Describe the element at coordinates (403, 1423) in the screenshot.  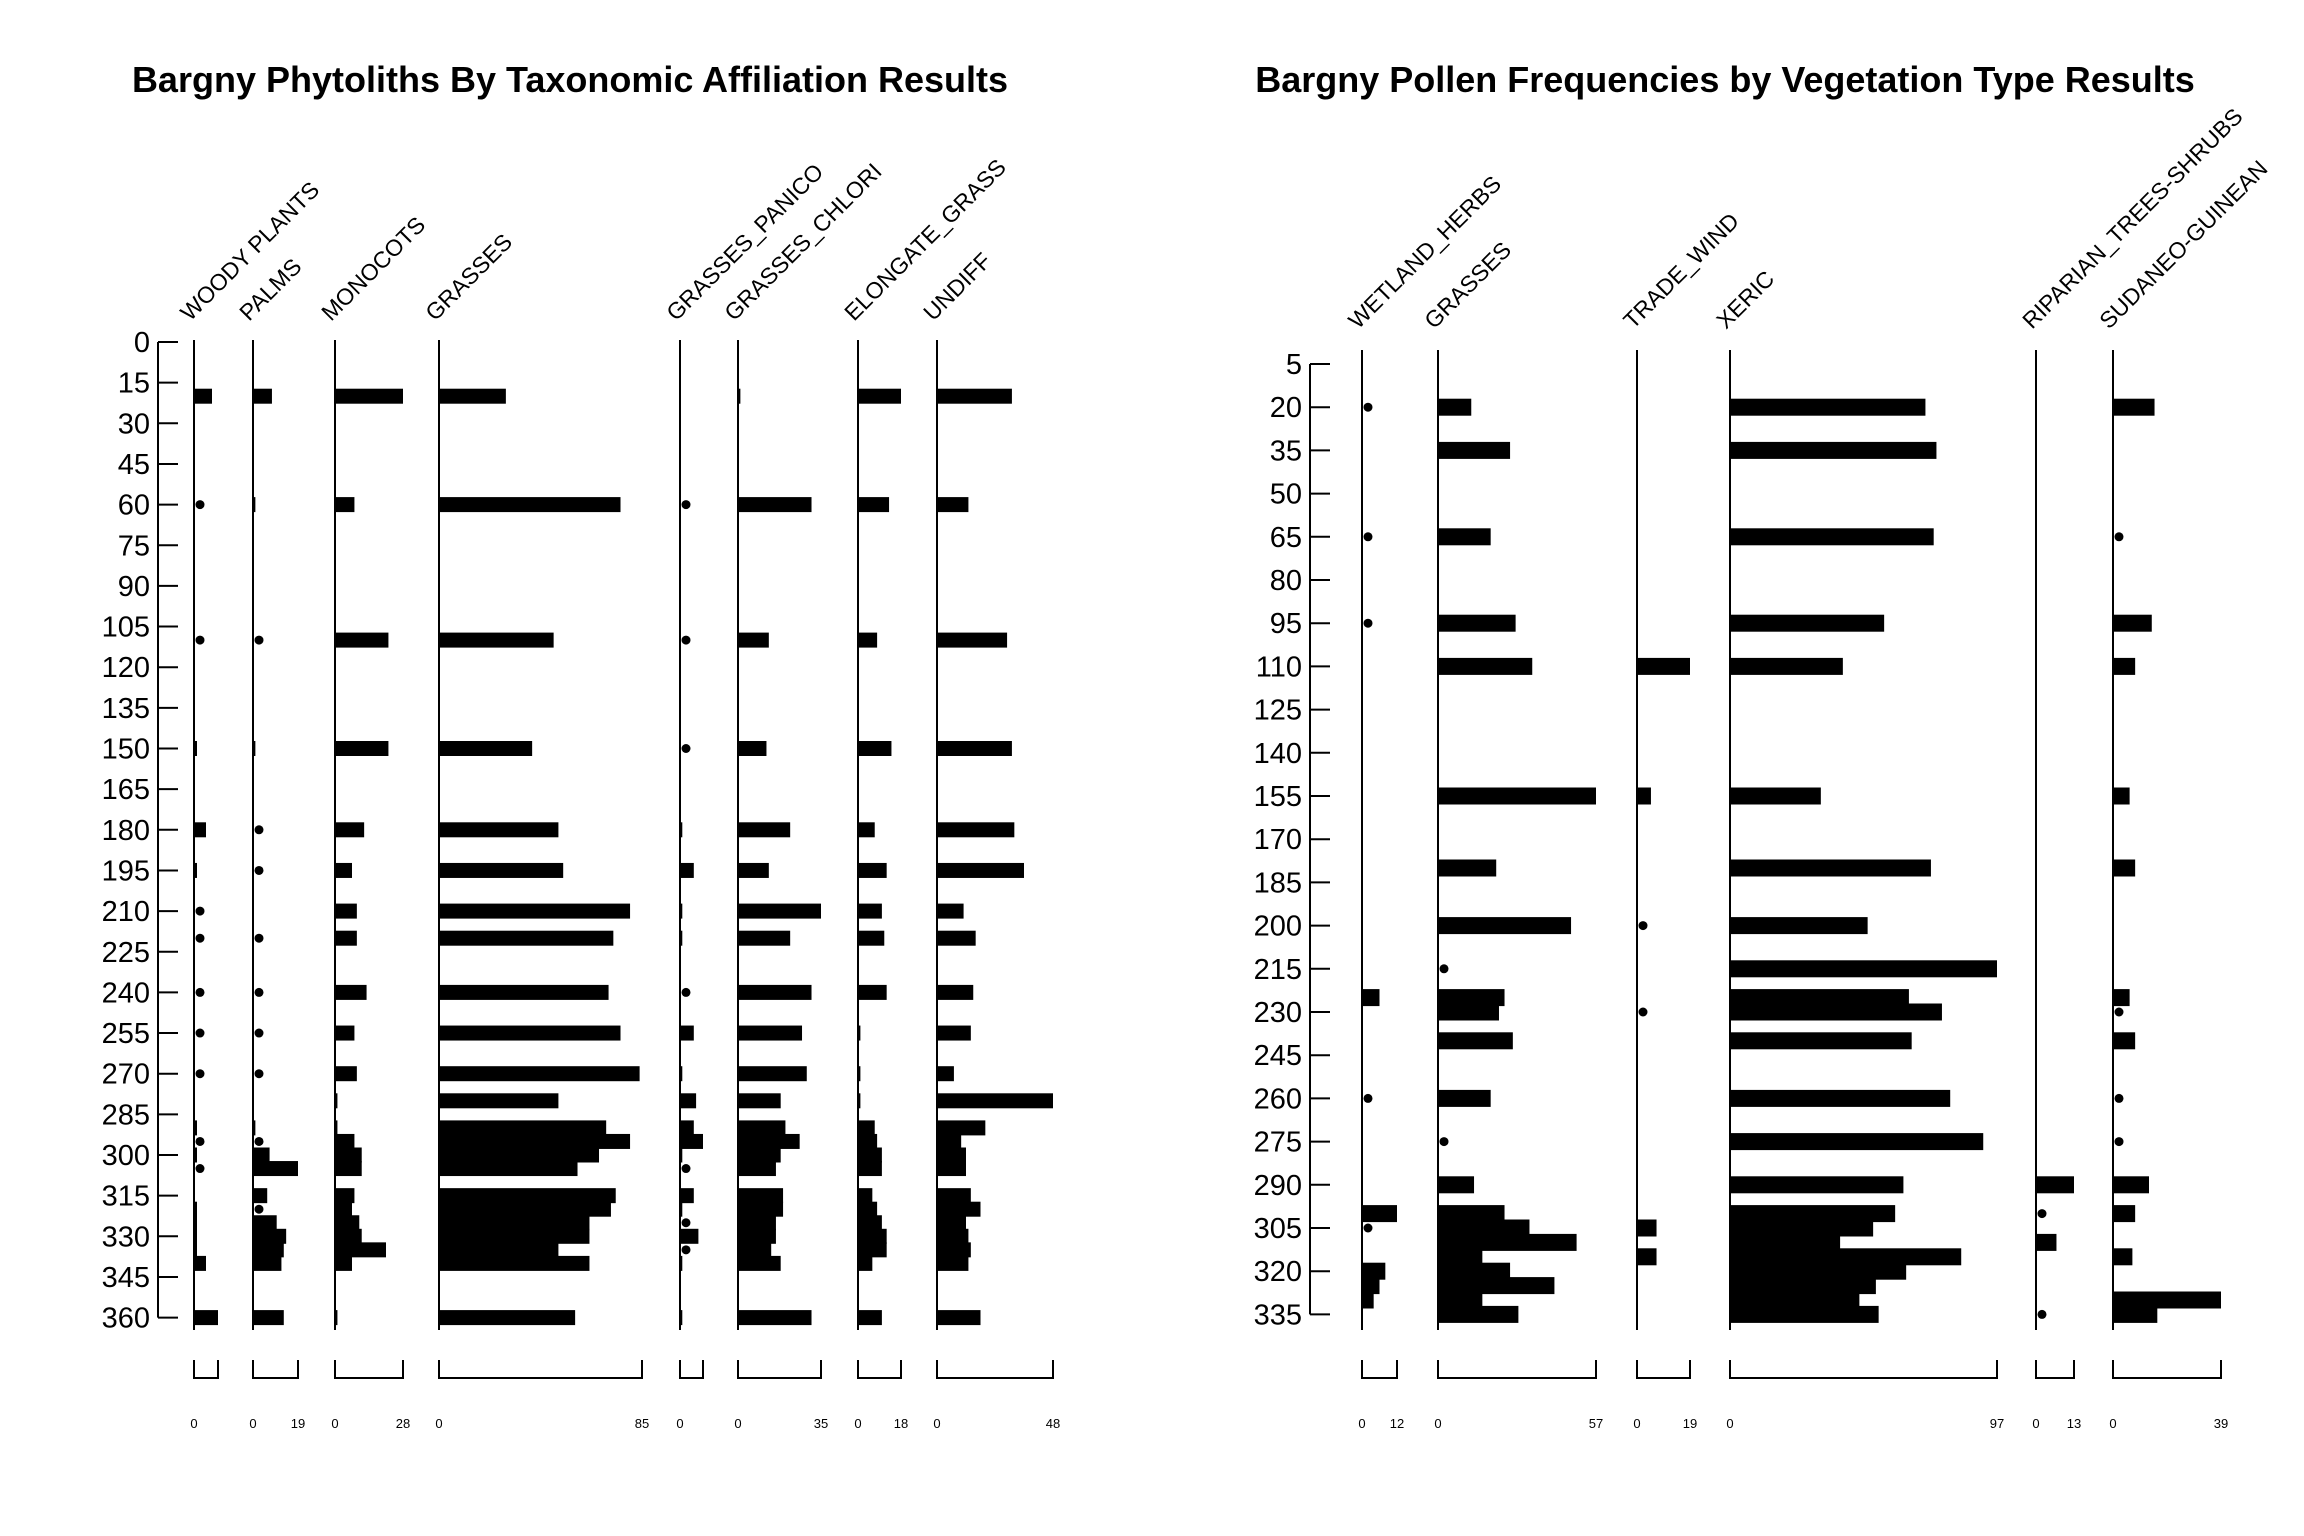
I see `scale-max-label: 28` at that location.